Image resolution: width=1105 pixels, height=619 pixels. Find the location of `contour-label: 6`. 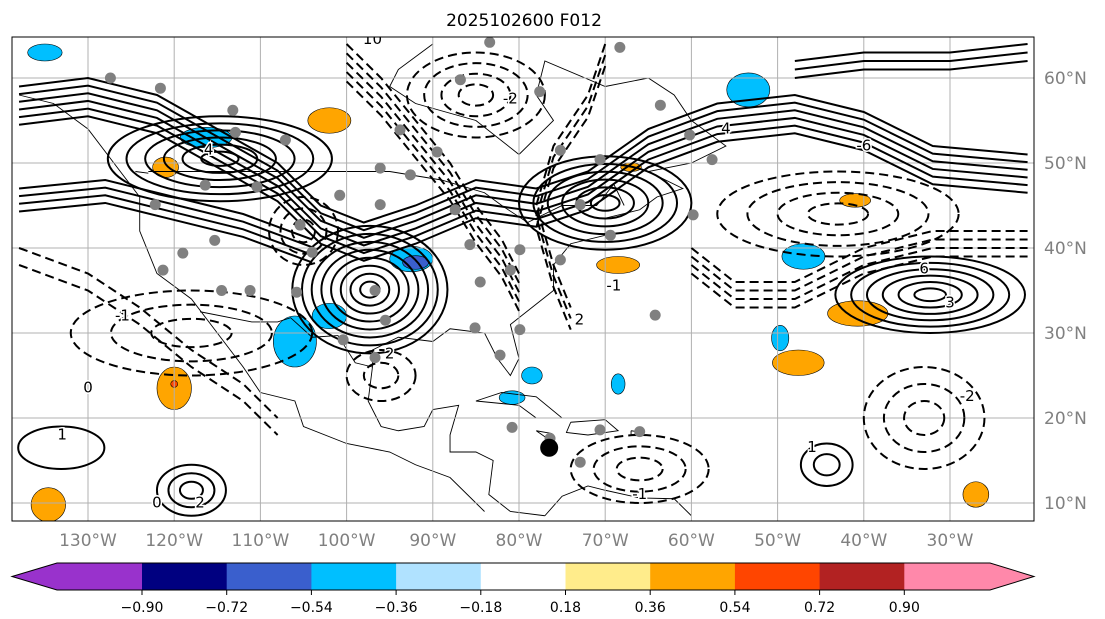

contour-label: 6 is located at coordinates (924, 269).